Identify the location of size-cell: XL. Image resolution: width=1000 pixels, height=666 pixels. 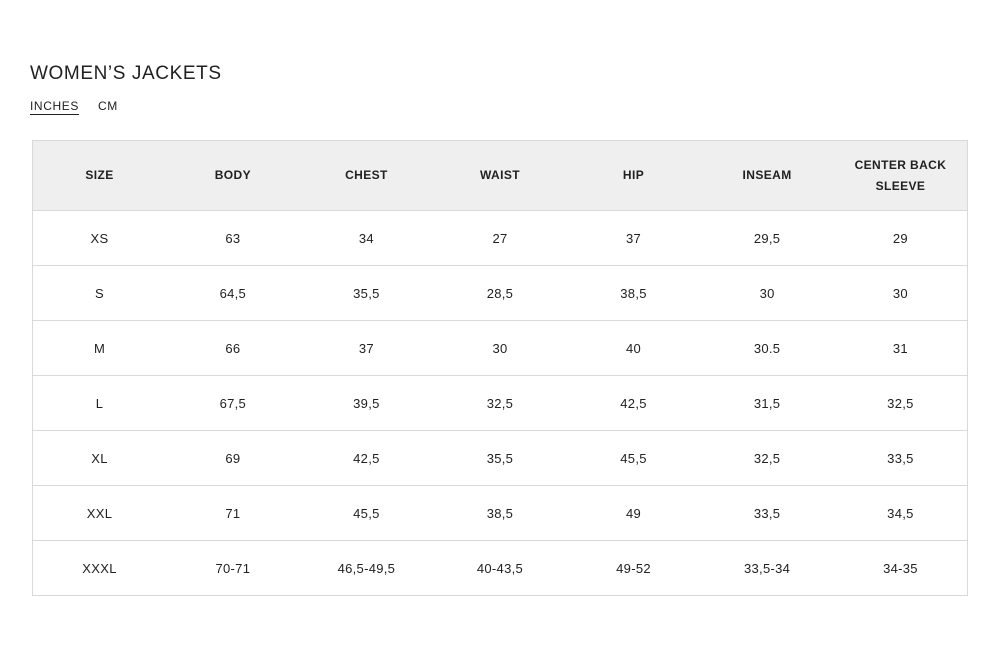
(99, 458).